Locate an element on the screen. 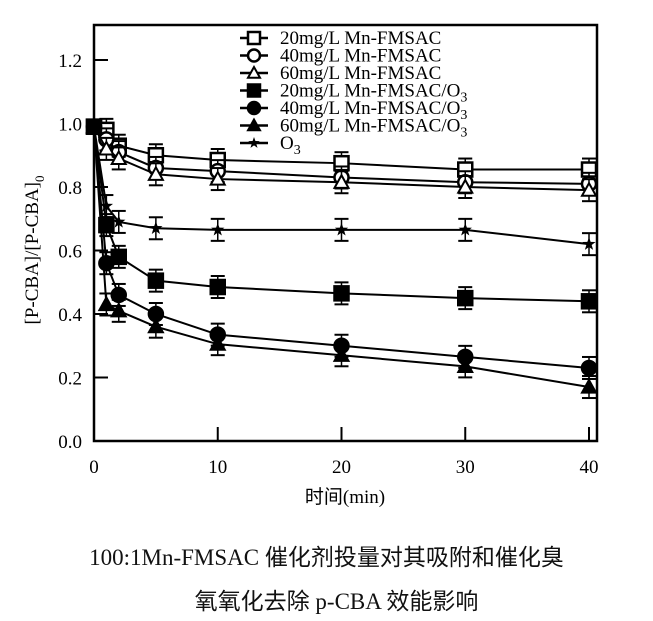  y-tick-label: 1.0 is located at coordinates (70, 125).